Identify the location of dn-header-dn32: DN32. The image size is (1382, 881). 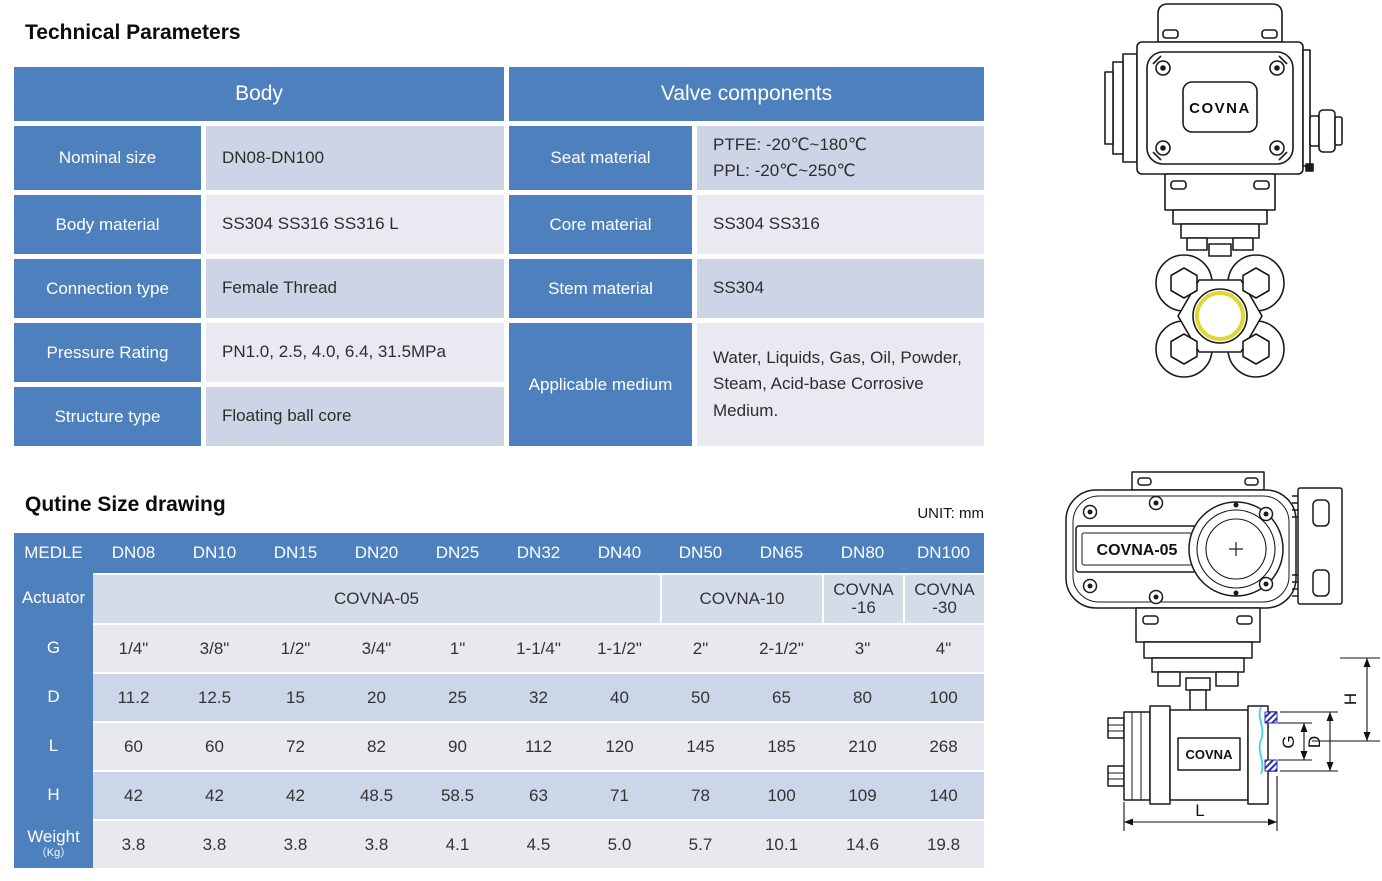
(538, 552).